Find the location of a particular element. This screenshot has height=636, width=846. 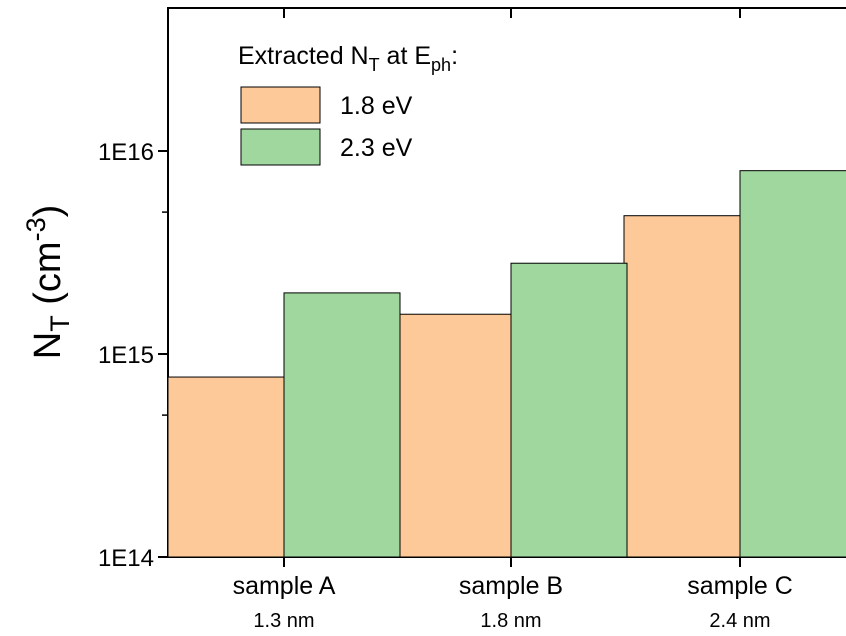

legend-label-2-3ev: 2.3 eV is located at coordinates (376, 148).